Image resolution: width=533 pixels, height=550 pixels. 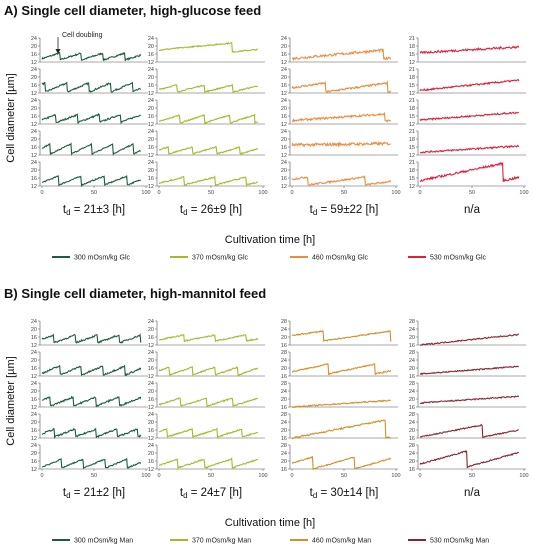 I want to click on doubling-time-label: n/a, so click(x=472, y=210).